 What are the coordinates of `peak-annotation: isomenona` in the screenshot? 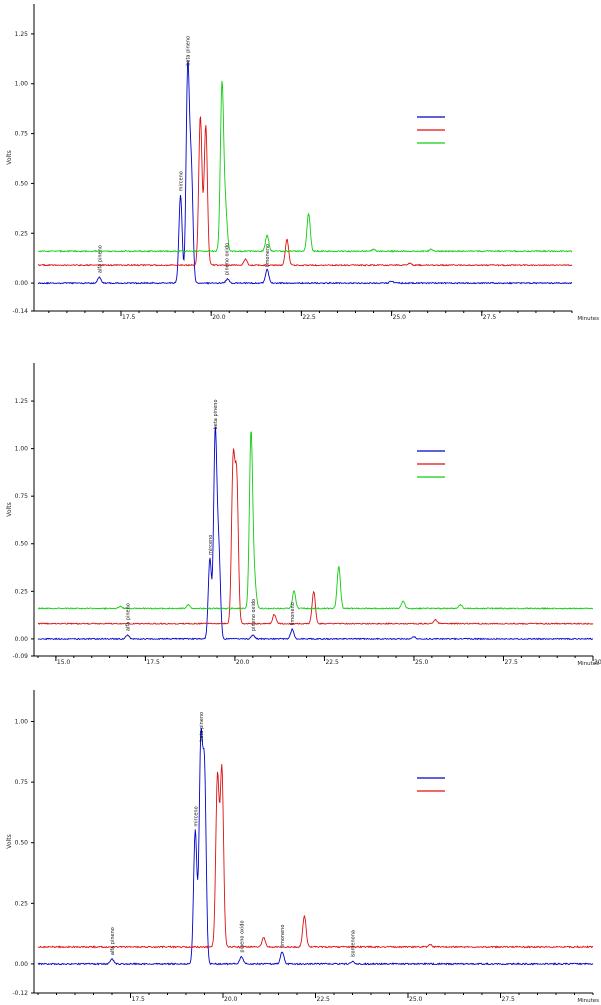 It's located at (354, 943).